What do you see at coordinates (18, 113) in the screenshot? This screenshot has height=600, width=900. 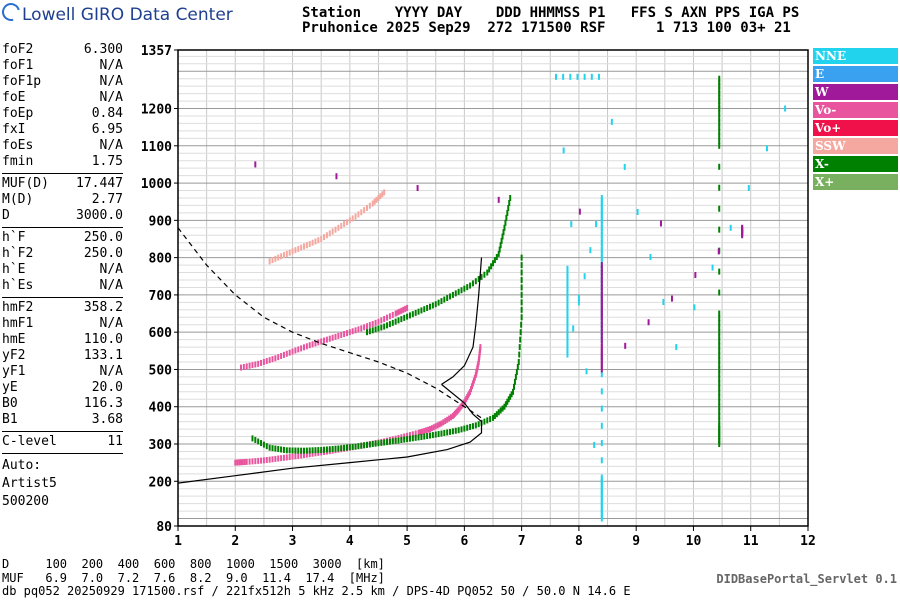 I see `param-key: foEp` at bounding box center [18, 113].